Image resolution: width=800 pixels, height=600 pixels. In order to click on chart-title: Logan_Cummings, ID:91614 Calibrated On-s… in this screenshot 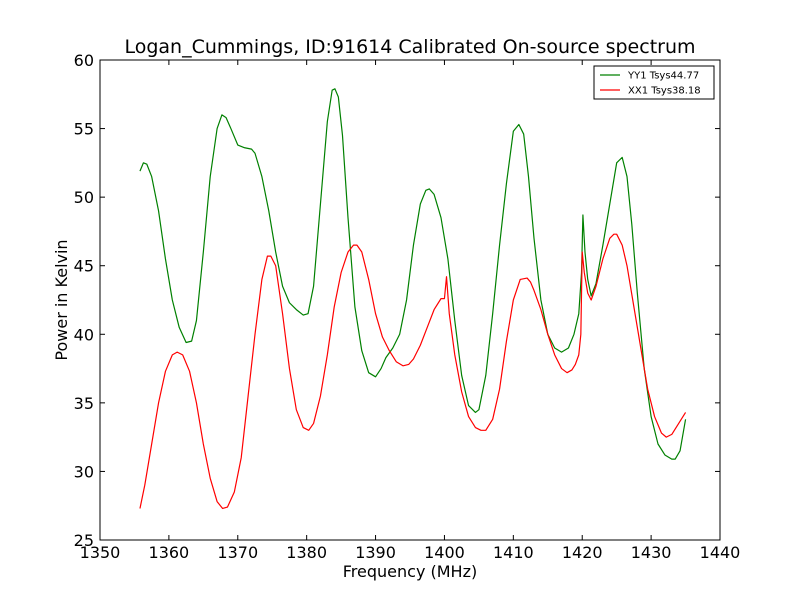, I will do `click(409, 47)`.